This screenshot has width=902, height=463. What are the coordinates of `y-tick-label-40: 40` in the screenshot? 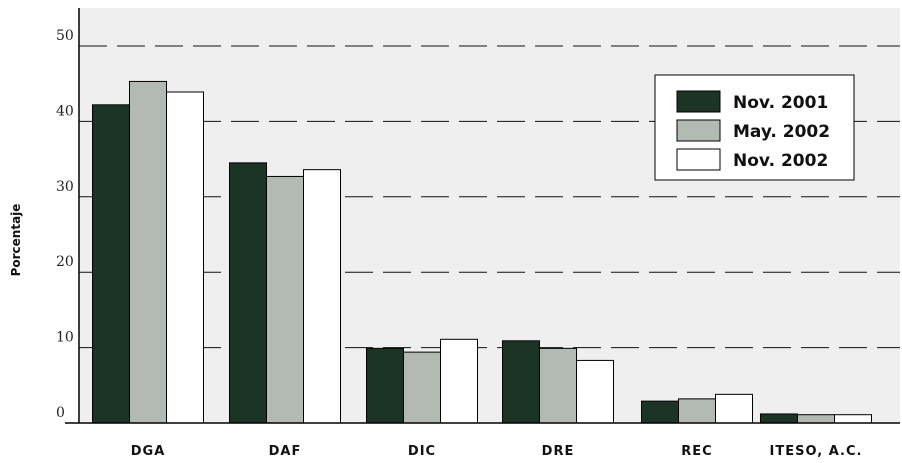 It's located at (65, 111).